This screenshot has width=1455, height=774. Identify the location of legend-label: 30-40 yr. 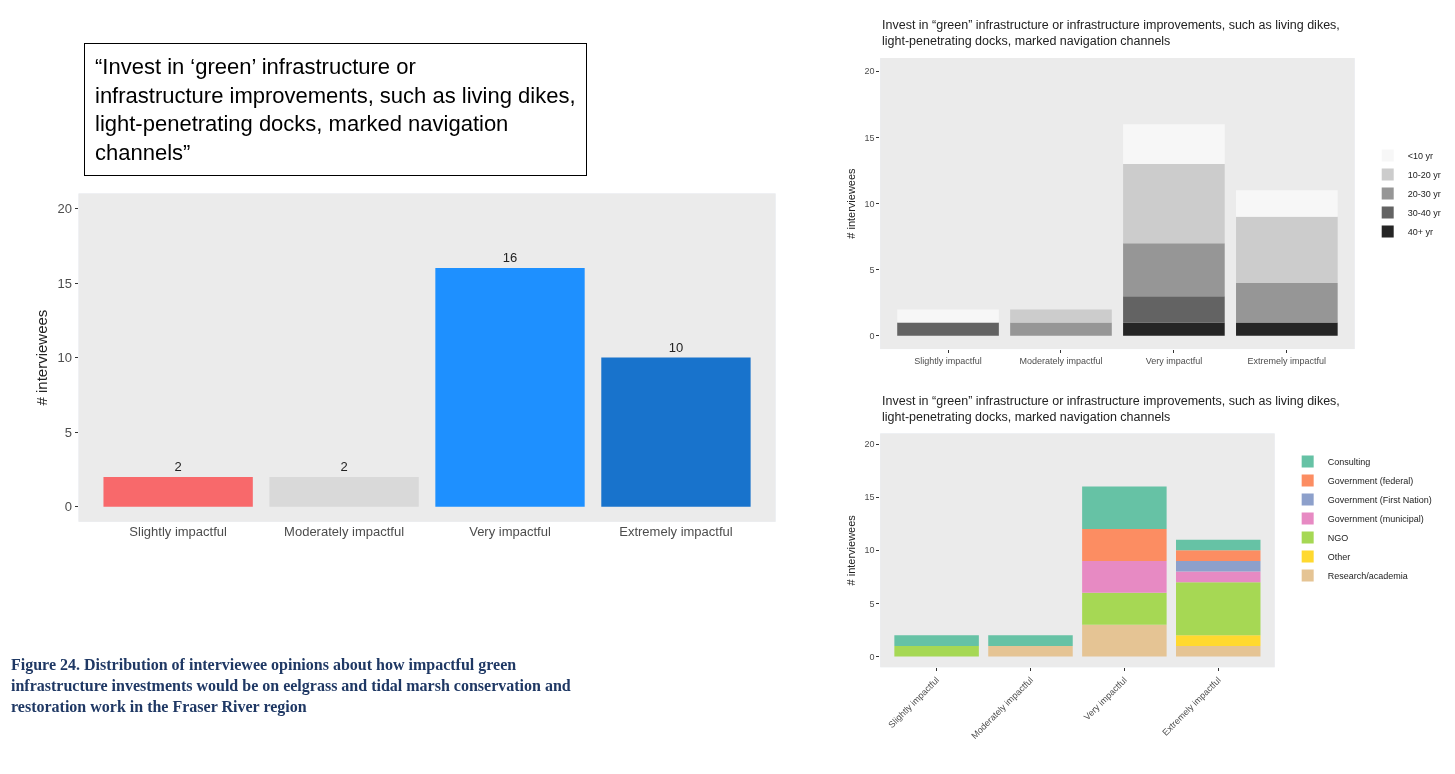
(1424, 213).